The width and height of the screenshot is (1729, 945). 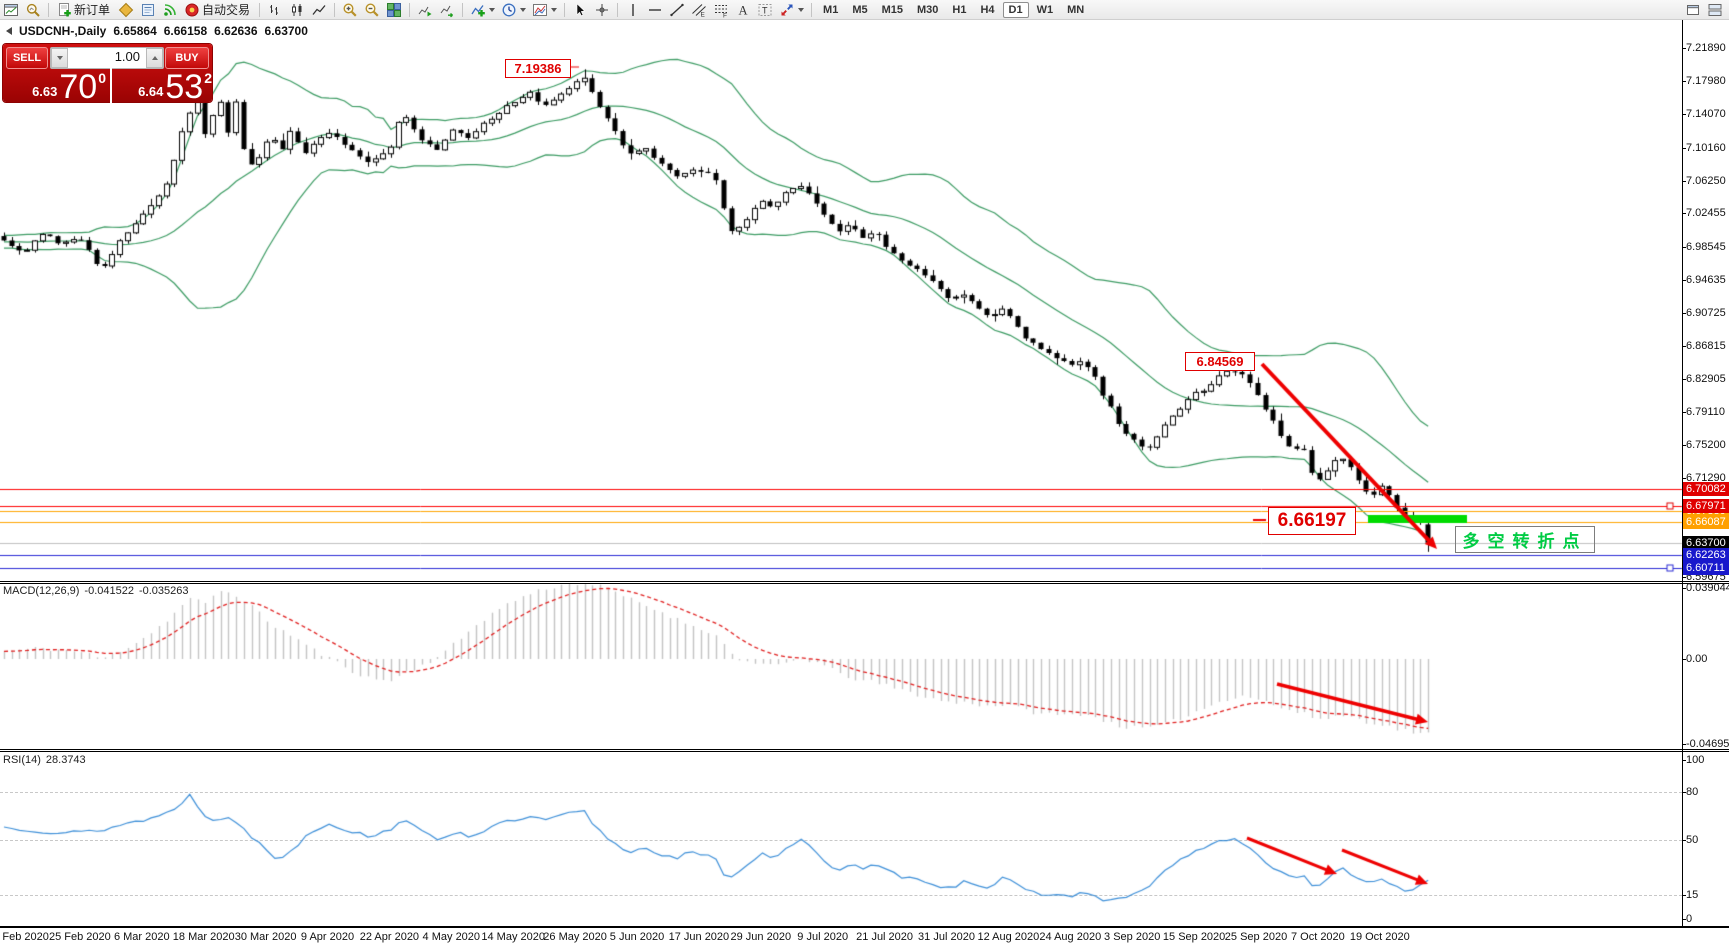 I want to click on text-button: A, so click(x=743, y=9).